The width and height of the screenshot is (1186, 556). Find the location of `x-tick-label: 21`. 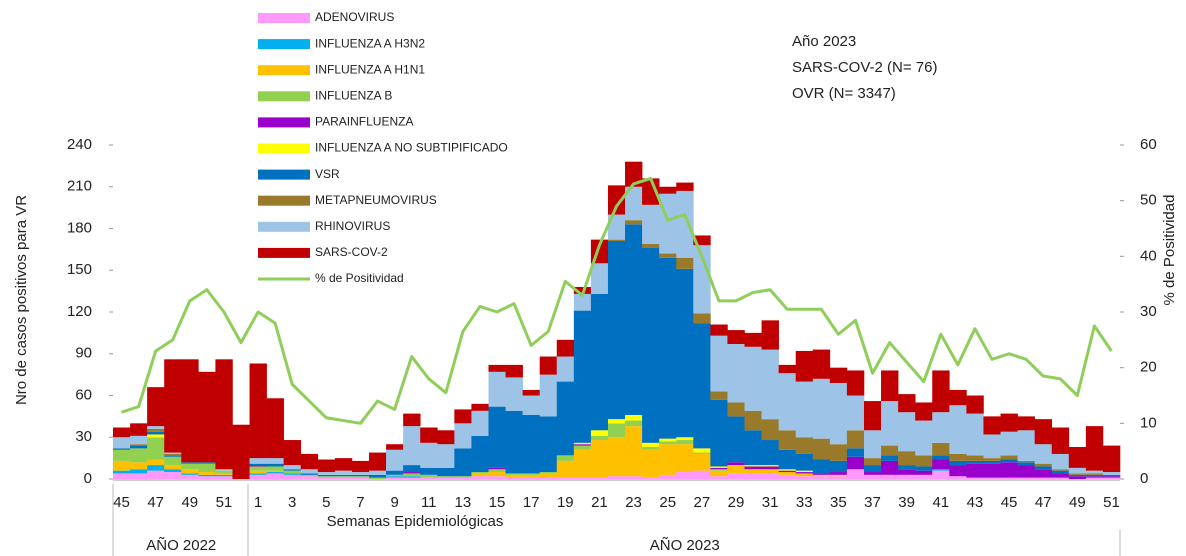

x-tick-label: 21 is located at coordinates (599, 502).